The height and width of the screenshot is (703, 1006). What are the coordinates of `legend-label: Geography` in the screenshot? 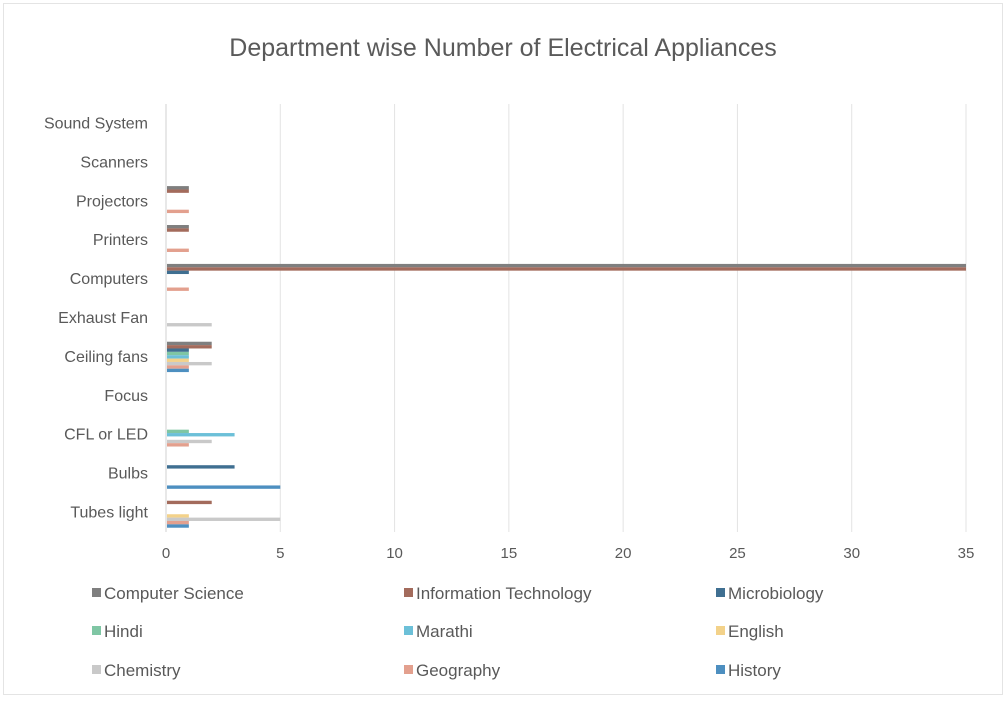 It's located at (458, 670).